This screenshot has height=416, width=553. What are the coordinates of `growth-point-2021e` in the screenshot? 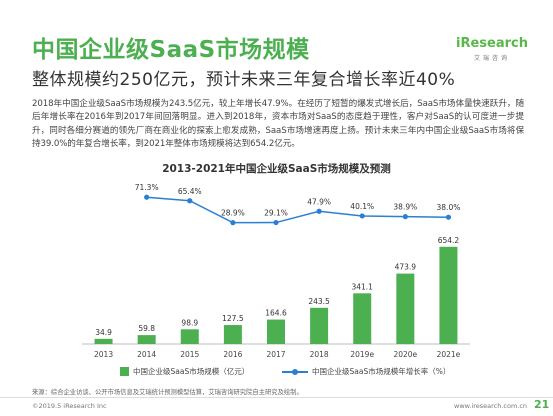 It's located at (448, 217).